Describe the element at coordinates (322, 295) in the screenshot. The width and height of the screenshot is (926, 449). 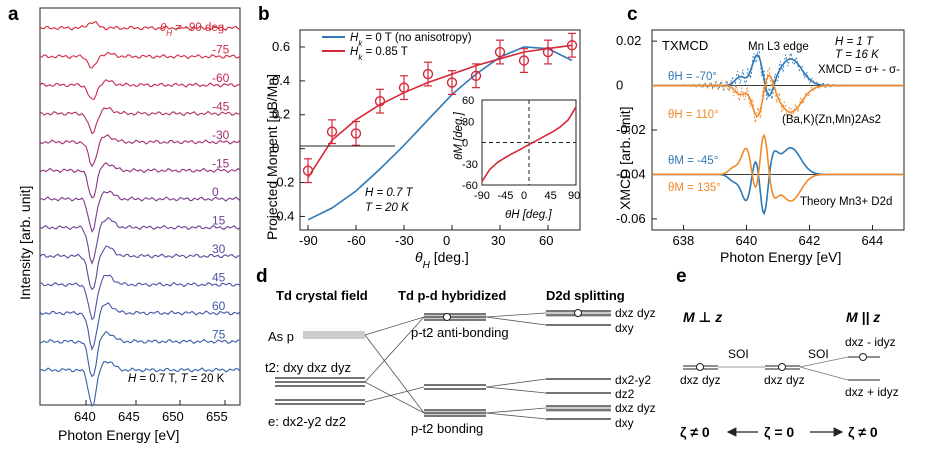
I see `panel-d-col1: Td crystal field` at that location.